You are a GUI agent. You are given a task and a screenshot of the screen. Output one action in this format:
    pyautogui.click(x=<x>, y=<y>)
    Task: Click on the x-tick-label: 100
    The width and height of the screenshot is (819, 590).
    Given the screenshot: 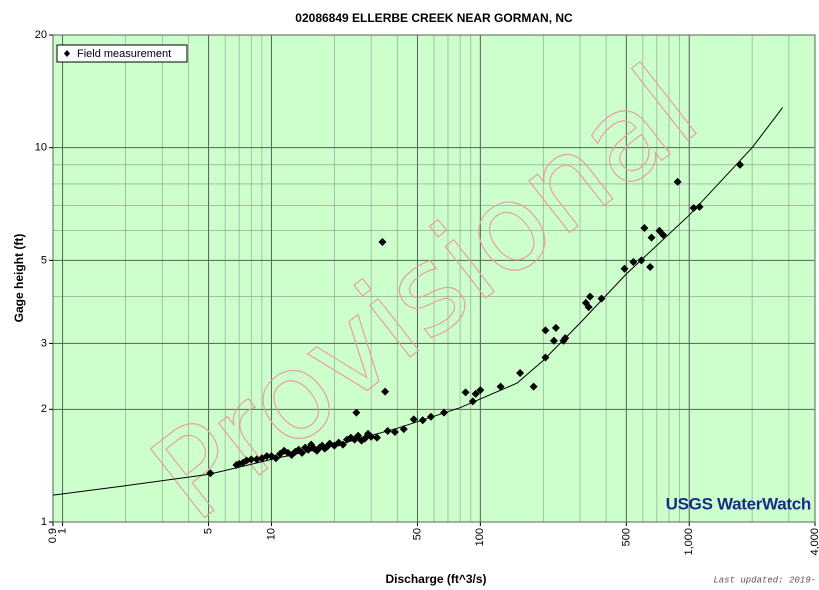 What is the action you would take?
    pyautogui.click(x=480, y=537)
    